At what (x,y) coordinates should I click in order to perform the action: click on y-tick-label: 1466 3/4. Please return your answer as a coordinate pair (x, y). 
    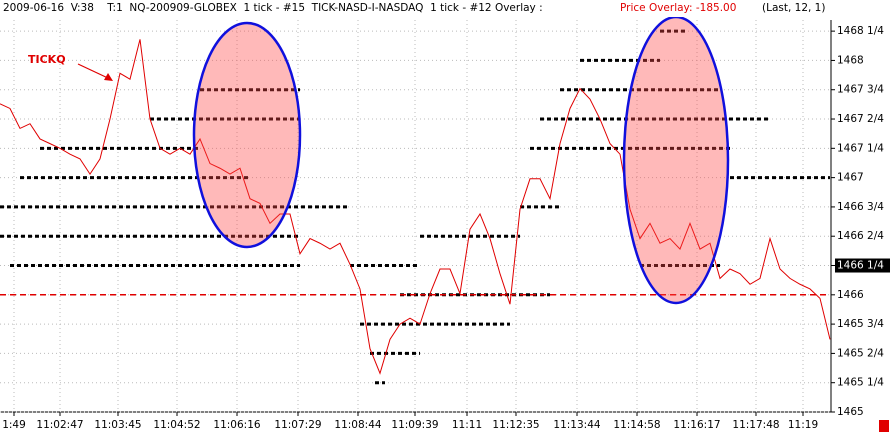
    Looking at the image, I should click on (860, 207).